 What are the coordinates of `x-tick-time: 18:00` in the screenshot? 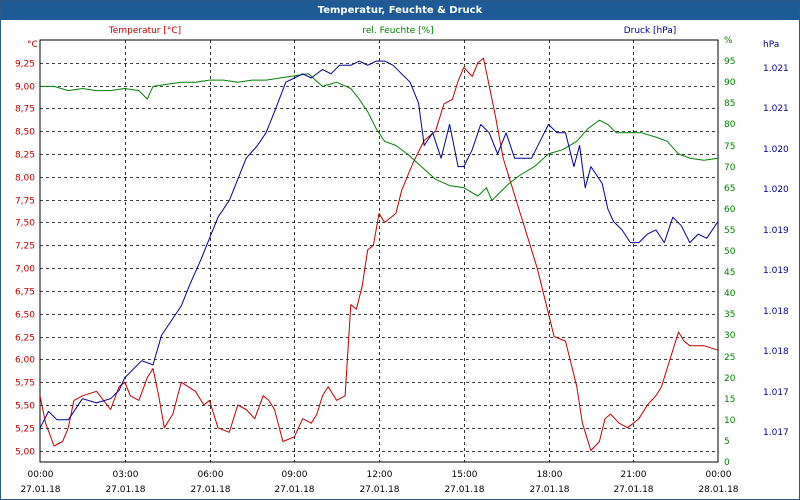 It's located at (550, 475).